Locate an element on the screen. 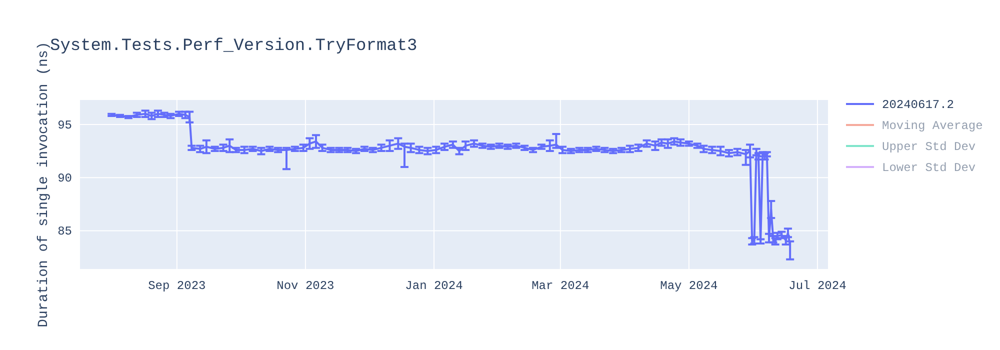 This screenshot has height=350, width=1000. legend-label: Upper Std Dev is located at coordinates (929, 147).